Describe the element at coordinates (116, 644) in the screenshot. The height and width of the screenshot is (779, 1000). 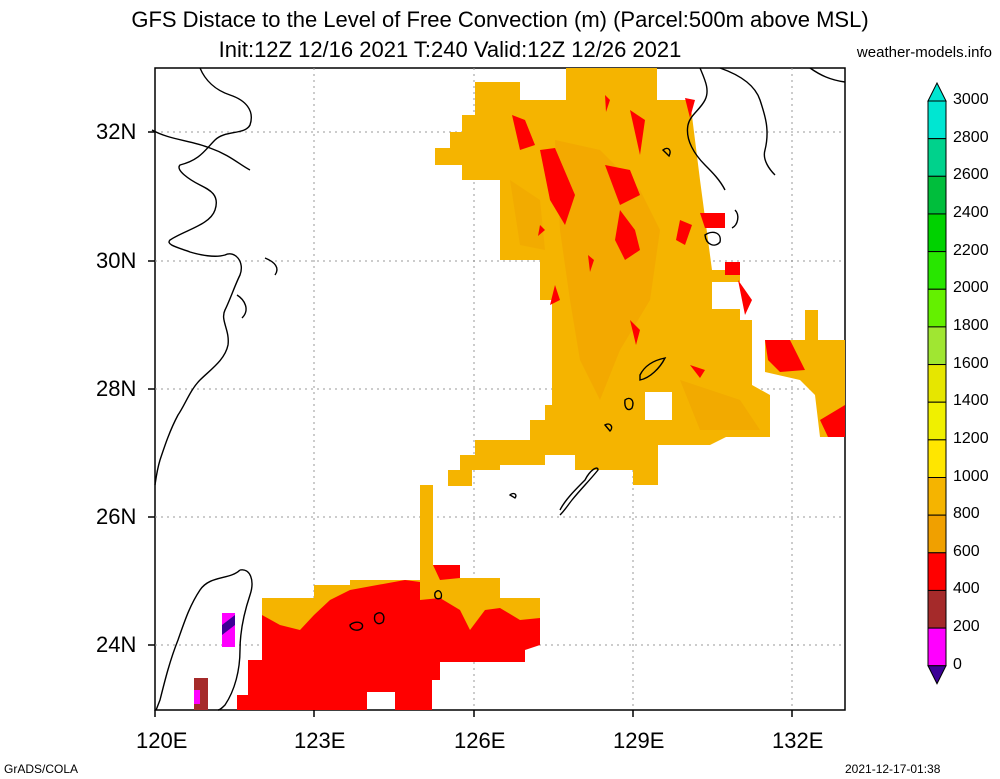
I see `lat-label-24: 24N` at that location.